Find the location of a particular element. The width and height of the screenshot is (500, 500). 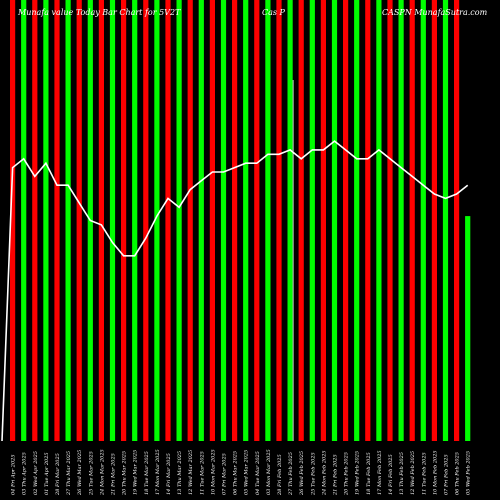

x-tick-label: 05 Wed Mar 2025 is located at coordinates (247, 472).